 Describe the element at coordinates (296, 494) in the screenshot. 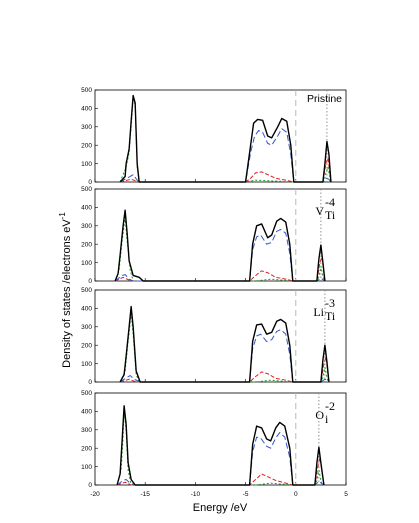

I see `x-tick-label: 0` at that location.